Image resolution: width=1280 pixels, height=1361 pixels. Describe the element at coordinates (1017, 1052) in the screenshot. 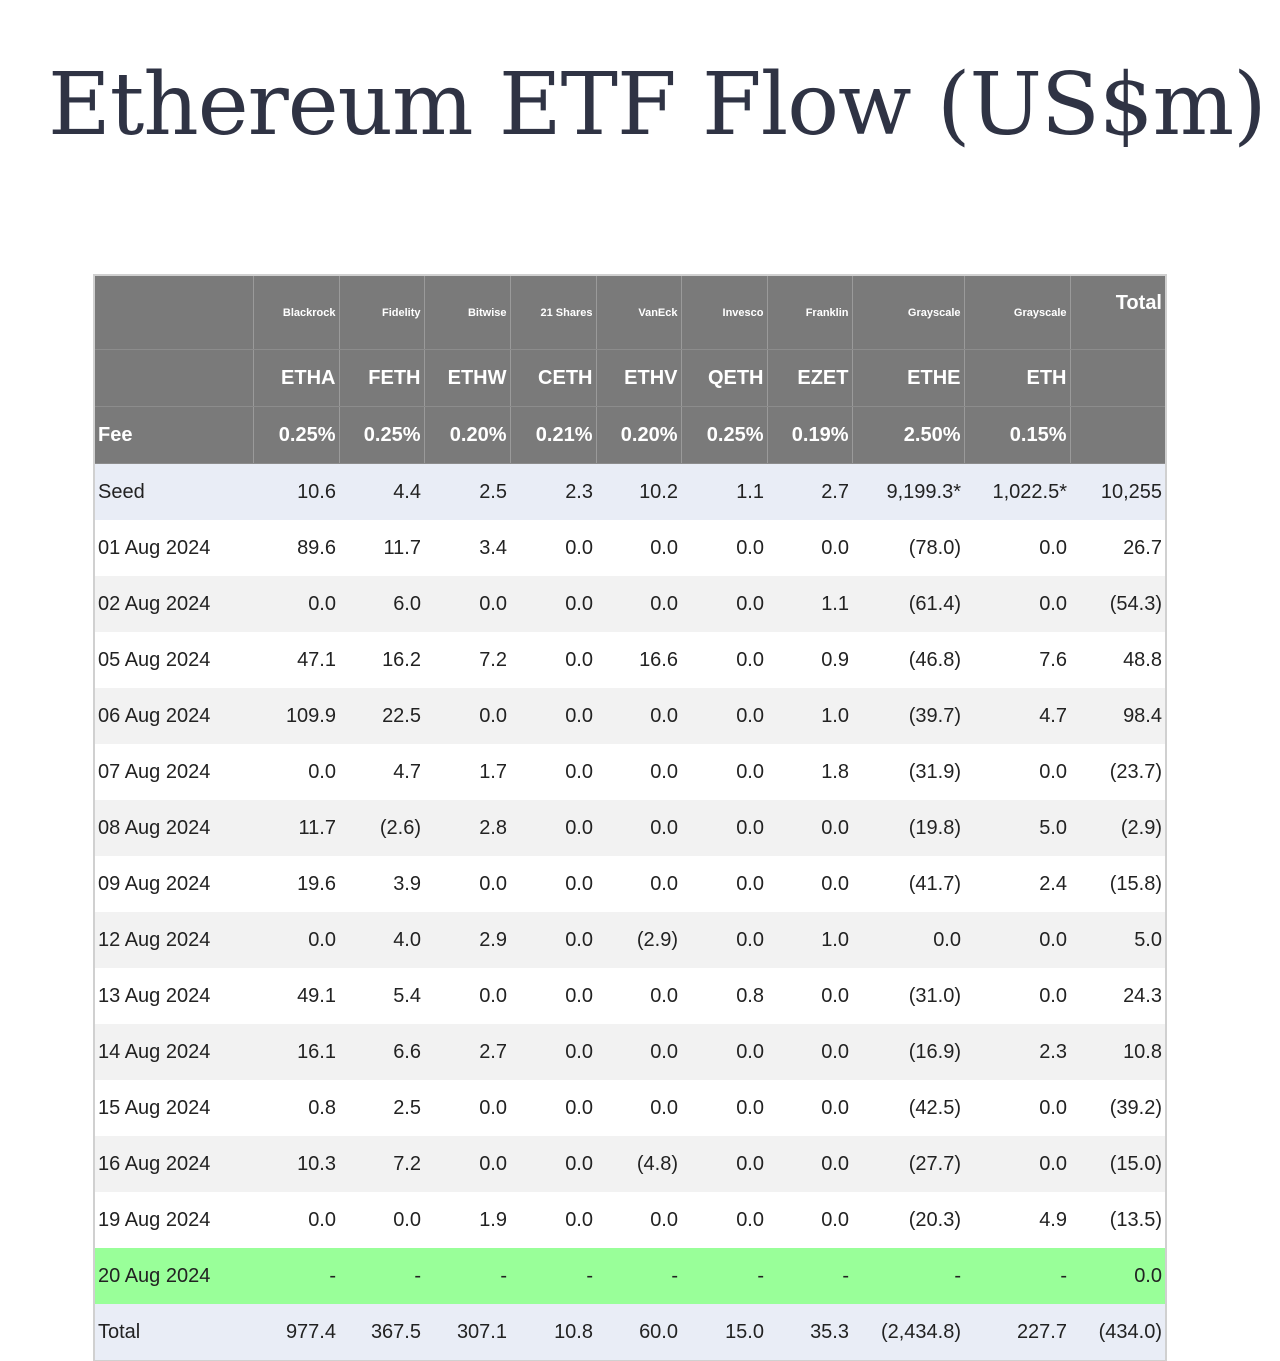

I see `value-cell: 2.3` at that location.